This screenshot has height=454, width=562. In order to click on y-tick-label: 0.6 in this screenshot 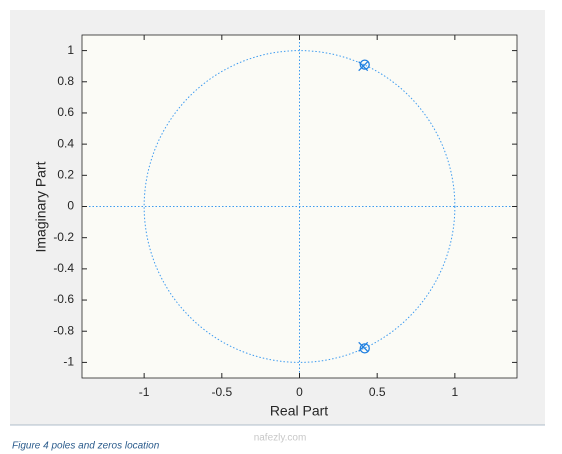, I will do `click(65, 112)`.